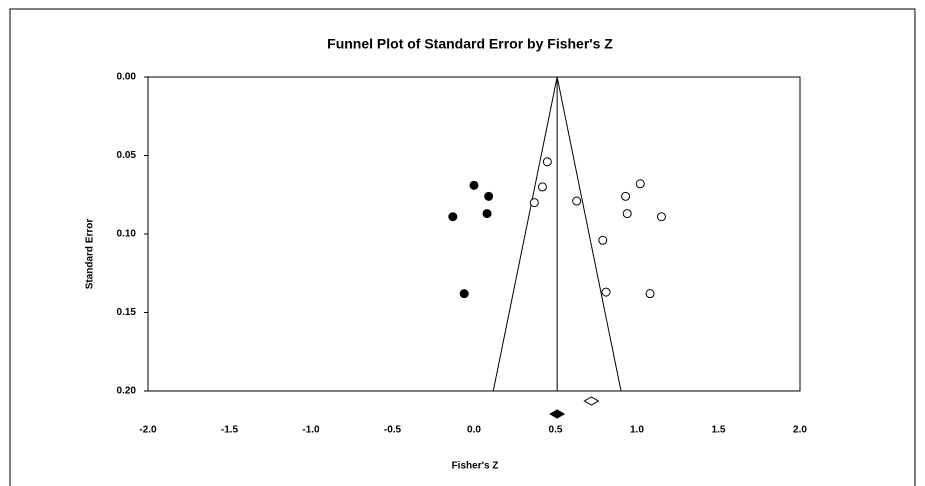 The height and width of the screenshot is (486, 925). Describe the element at coordinates (311, 430) in the screenshot. I see `x-tick-label: -1.0` at that location.